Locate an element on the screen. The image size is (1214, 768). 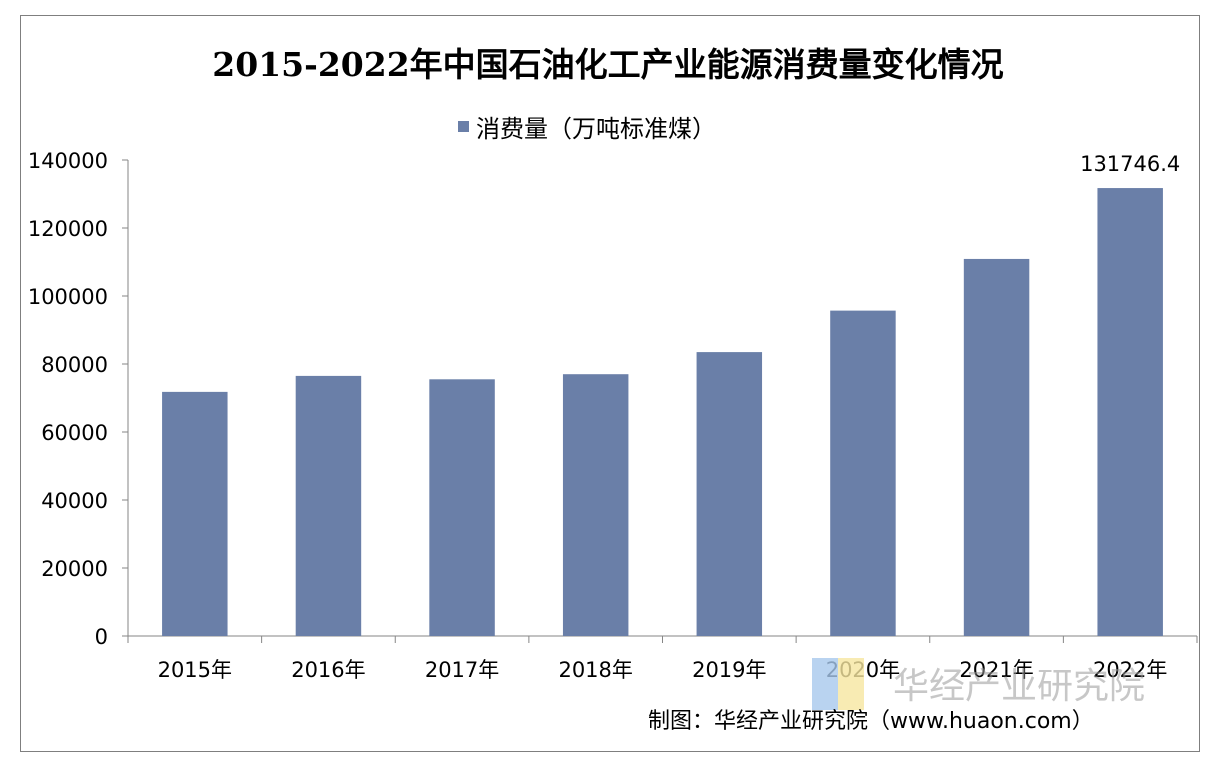
chart-title: 2015-2022年中国石油化工产业能源消费量变化情况 is located at coordinates (607, 64).